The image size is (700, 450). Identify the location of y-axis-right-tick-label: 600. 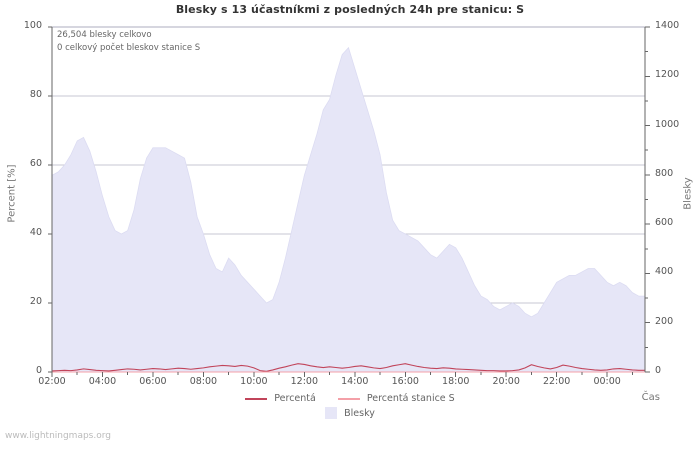
(664, 223).